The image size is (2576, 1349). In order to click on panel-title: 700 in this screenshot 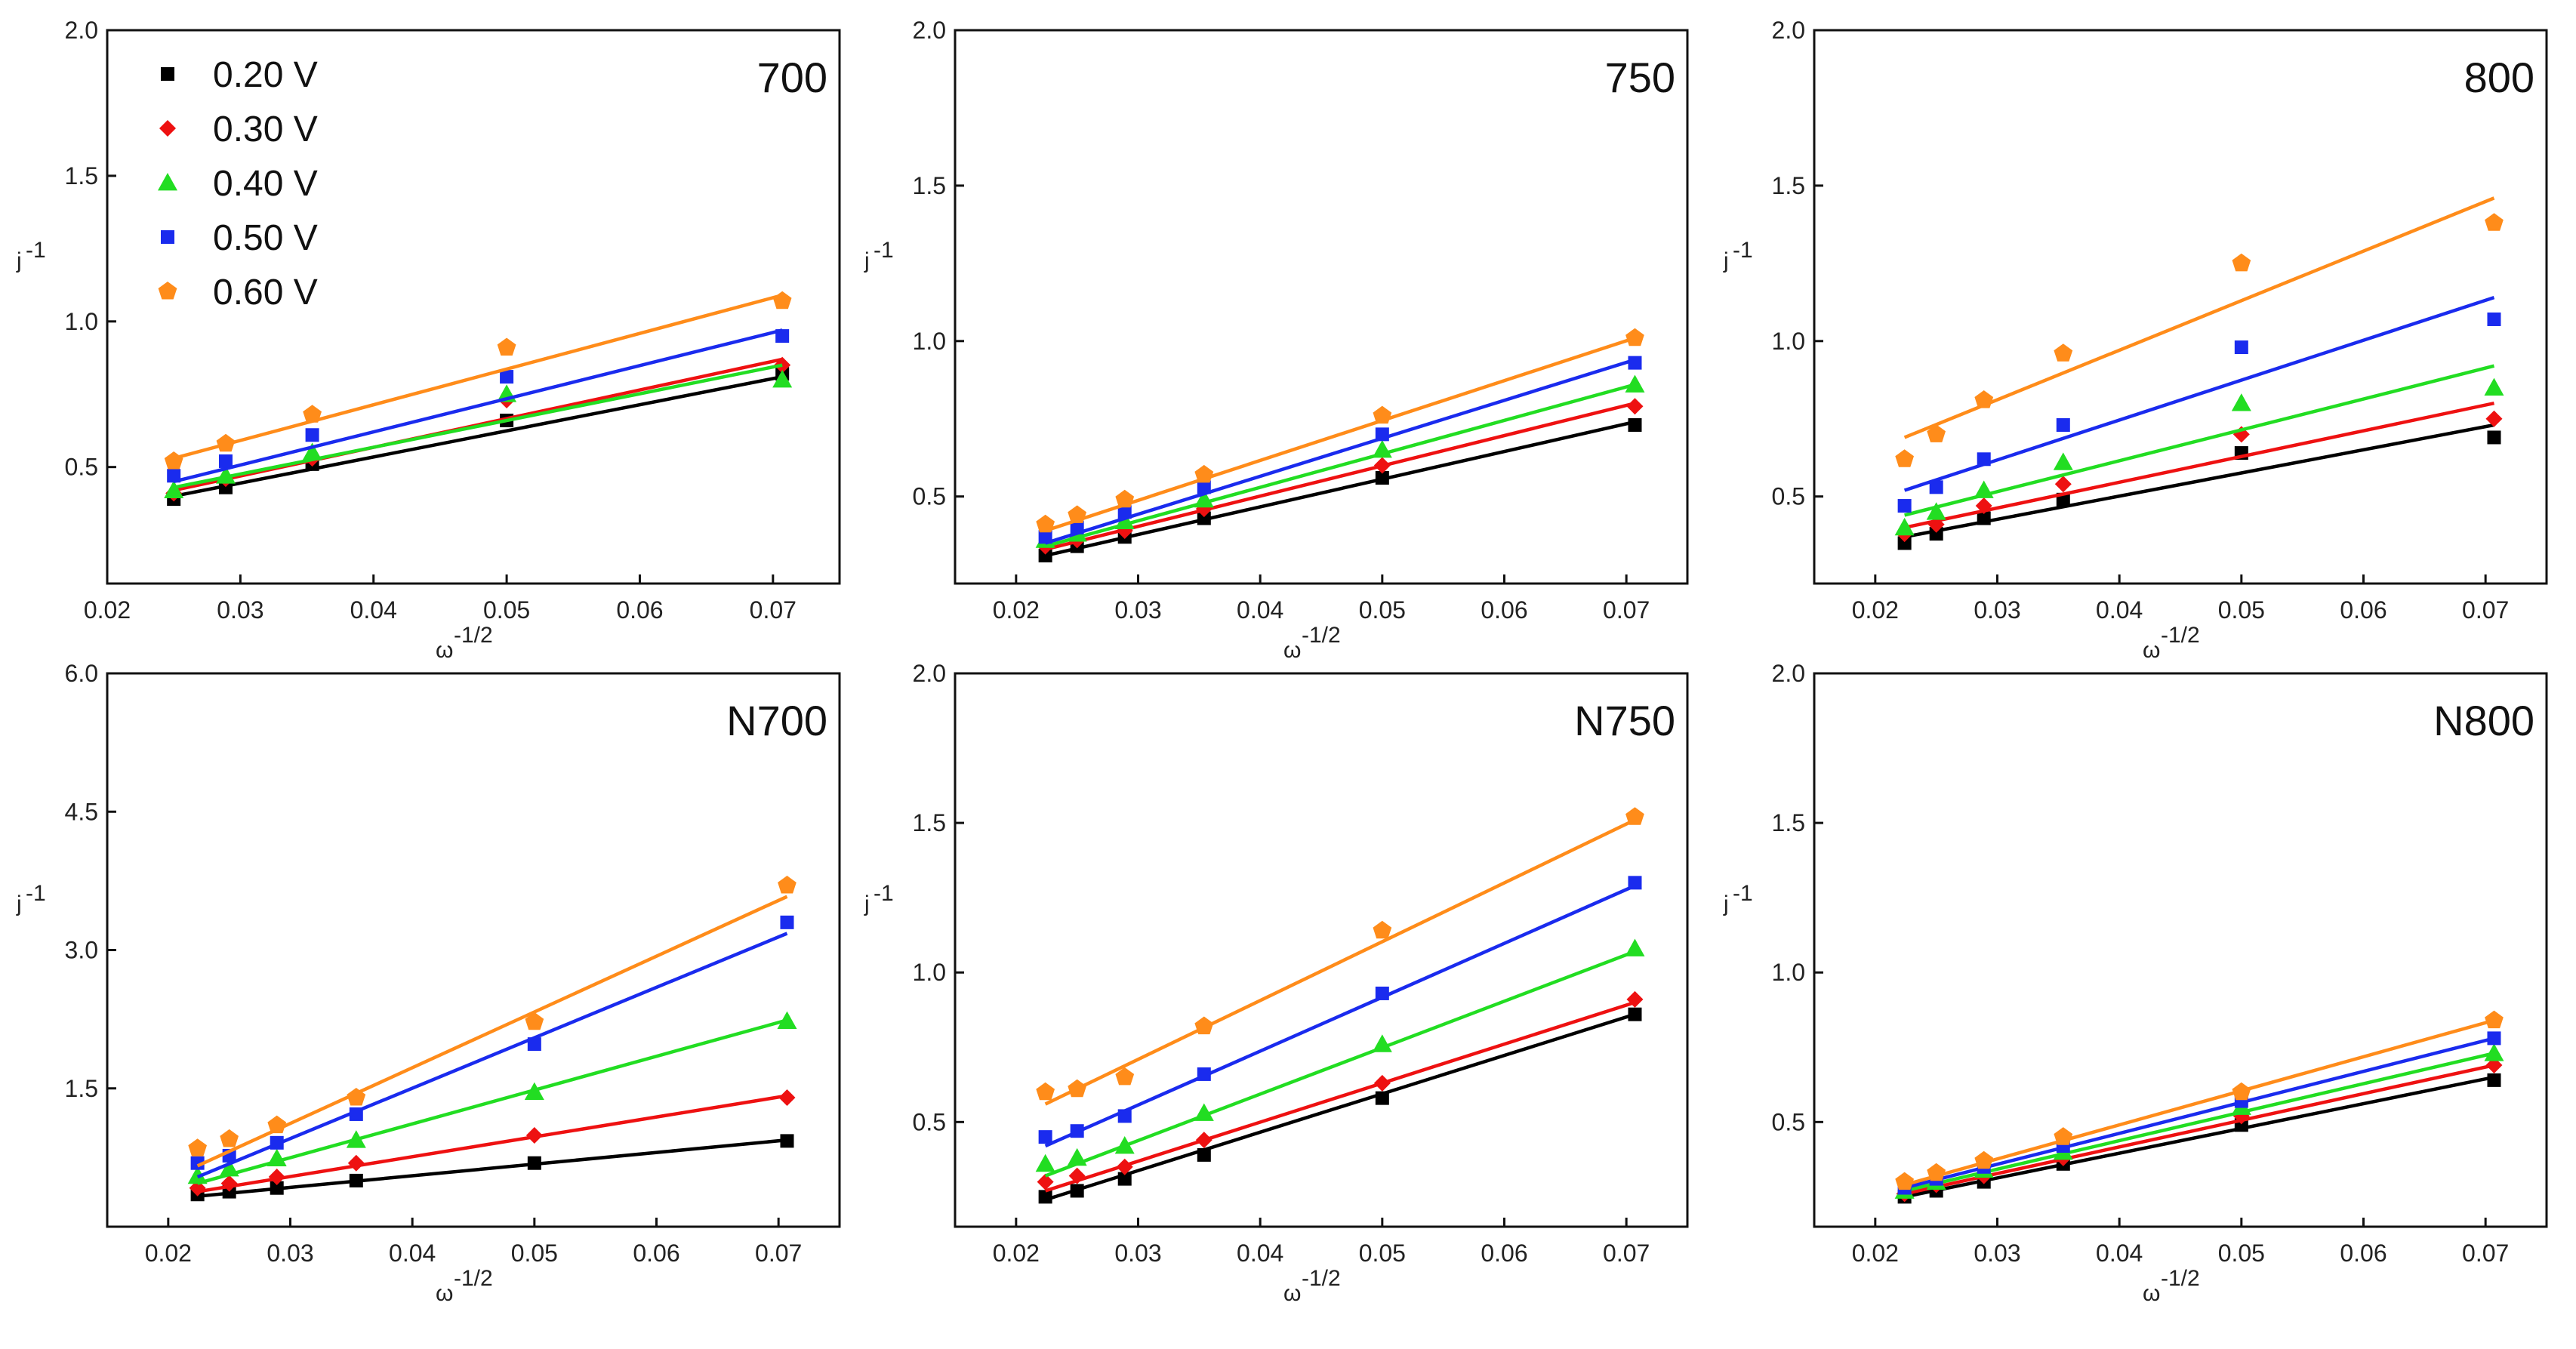, I will do `click(792, 77)`.